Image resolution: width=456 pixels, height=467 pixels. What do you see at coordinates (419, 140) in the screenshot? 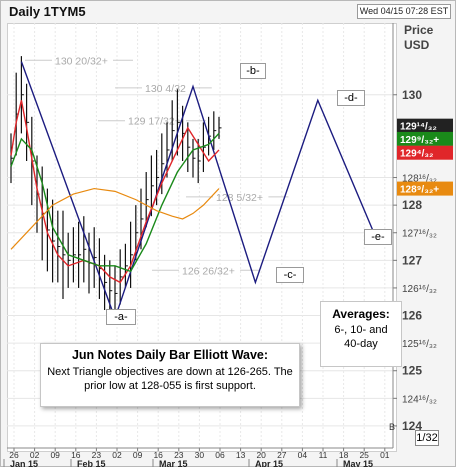
I see `price-tag-label: 129⁹/₃₂+` at bounding box center [419, 140].